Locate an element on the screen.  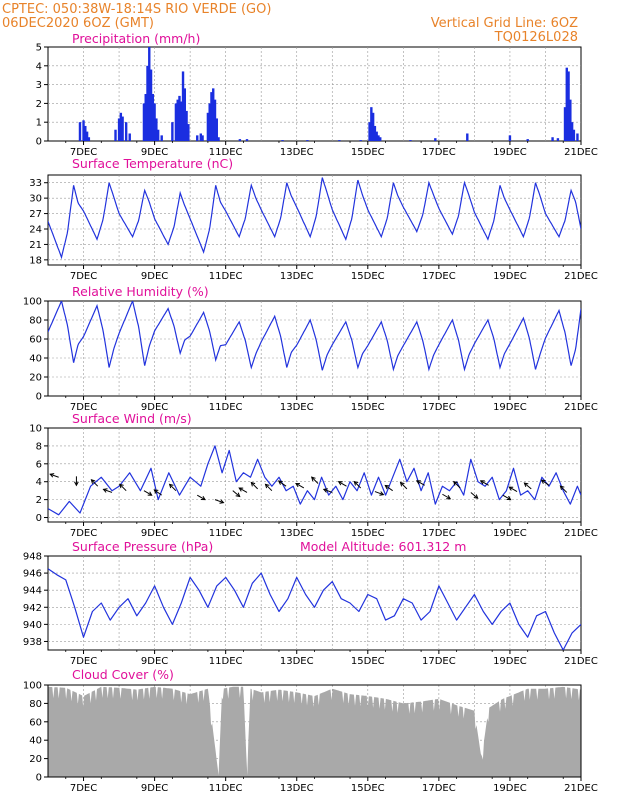
wind-frame is located at coordinates (314, 475).